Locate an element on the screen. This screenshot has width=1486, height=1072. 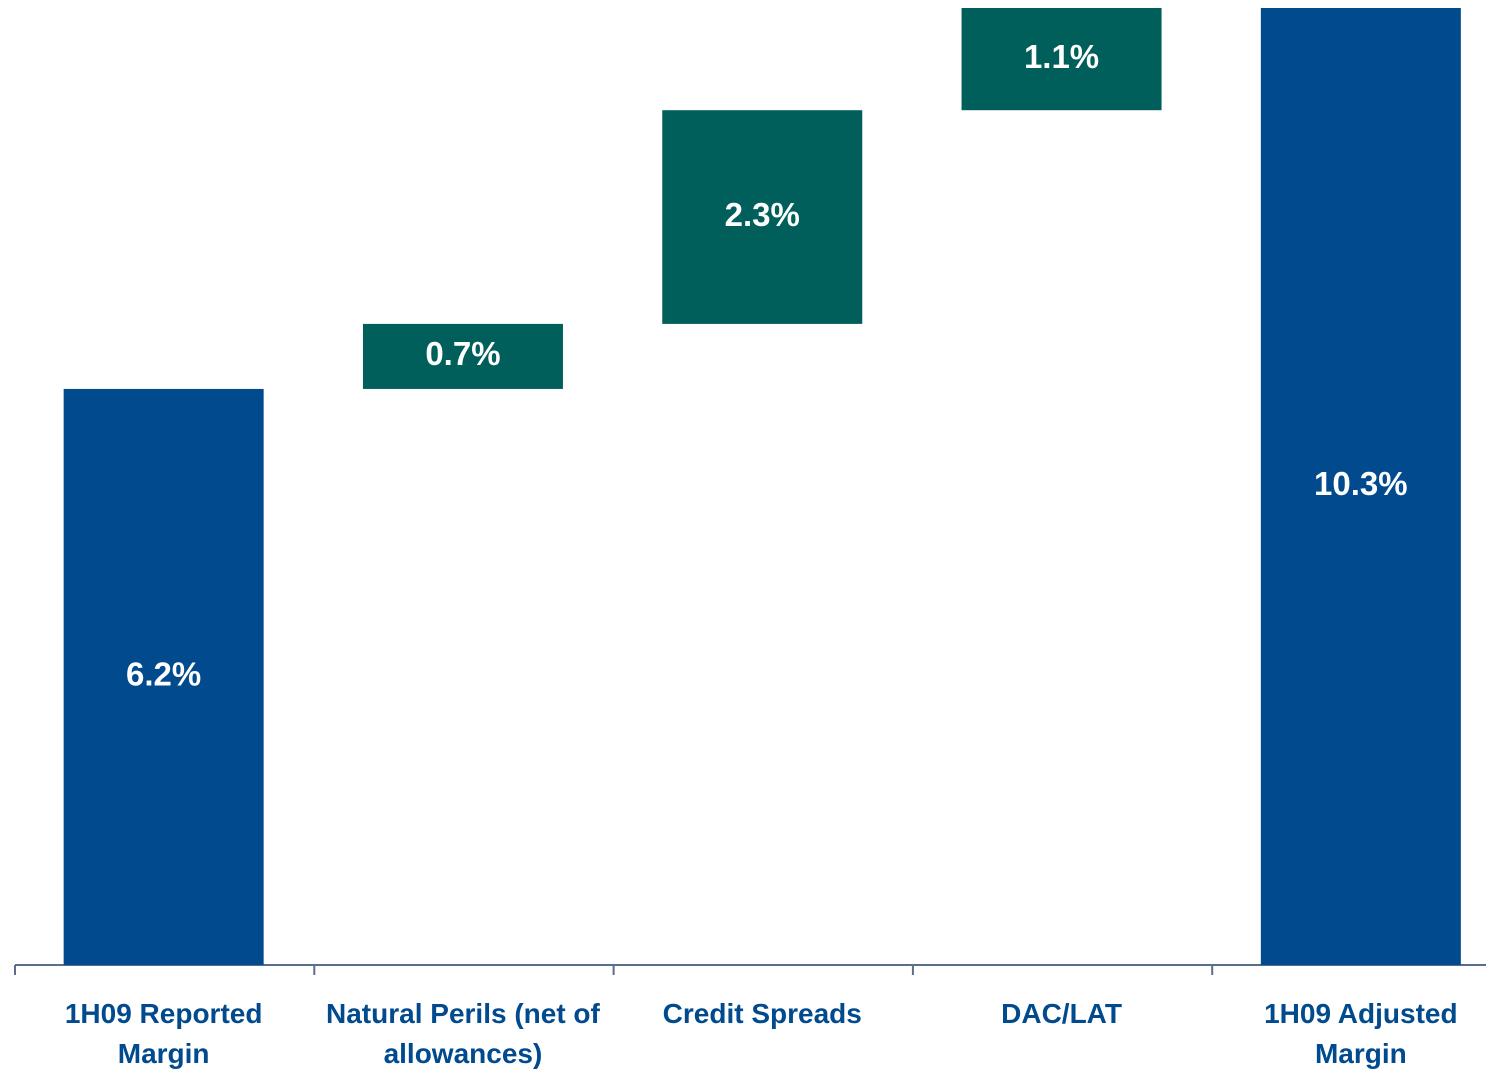
data-label: 0.7% is located at coordinates (462, 353).